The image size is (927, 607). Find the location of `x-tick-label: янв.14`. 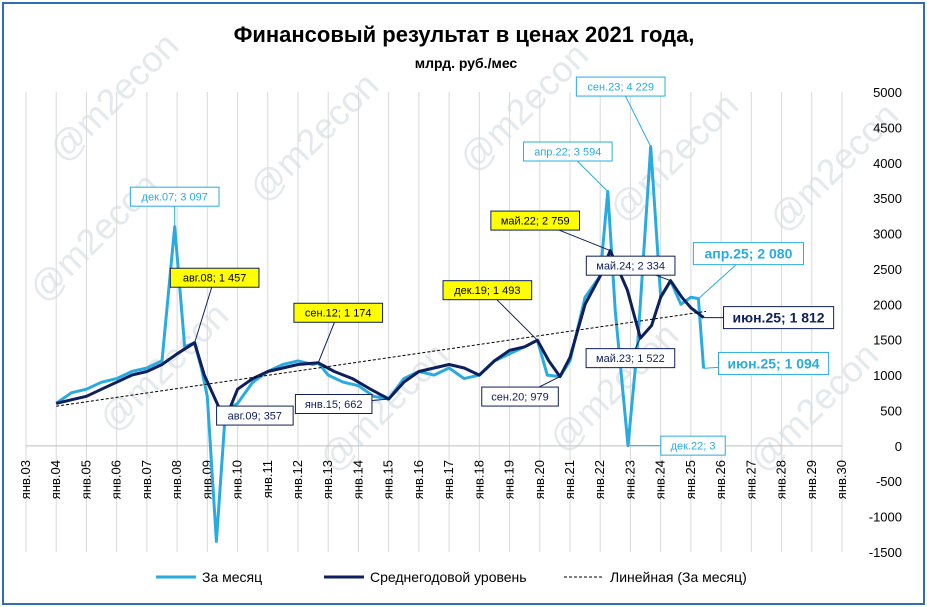

x-tick-label: янв.14 is located at coordinates (357, 479).